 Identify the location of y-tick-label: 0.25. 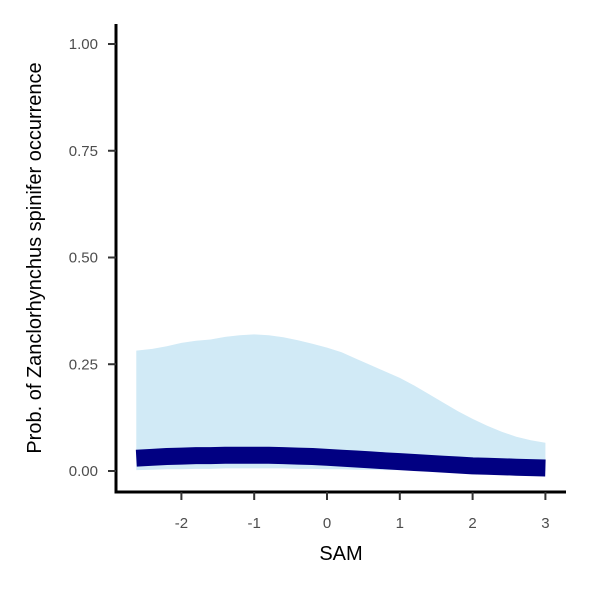
(83, 364).